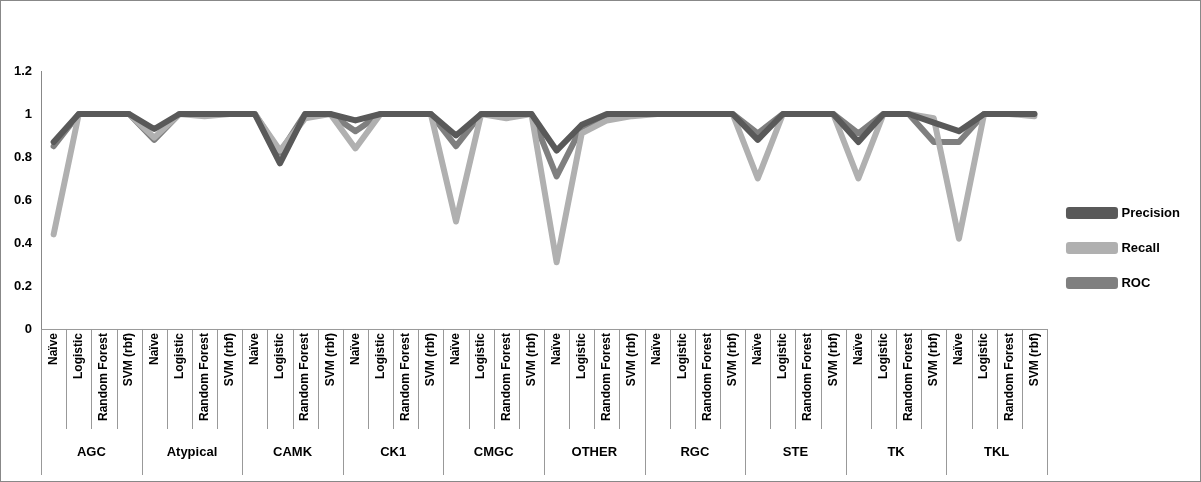 The width and height of the screenshot is (1201, 482). Describe the element at coordinates (594, 451) in the screenshot. I see `text: OTHER` at that location.